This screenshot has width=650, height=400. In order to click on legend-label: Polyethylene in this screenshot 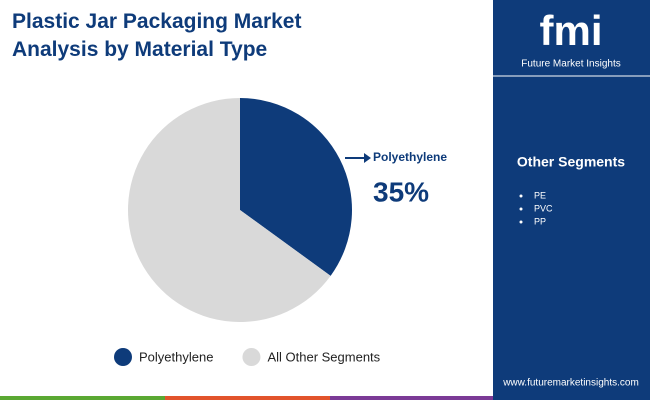, I will do `click(176, 356)`.